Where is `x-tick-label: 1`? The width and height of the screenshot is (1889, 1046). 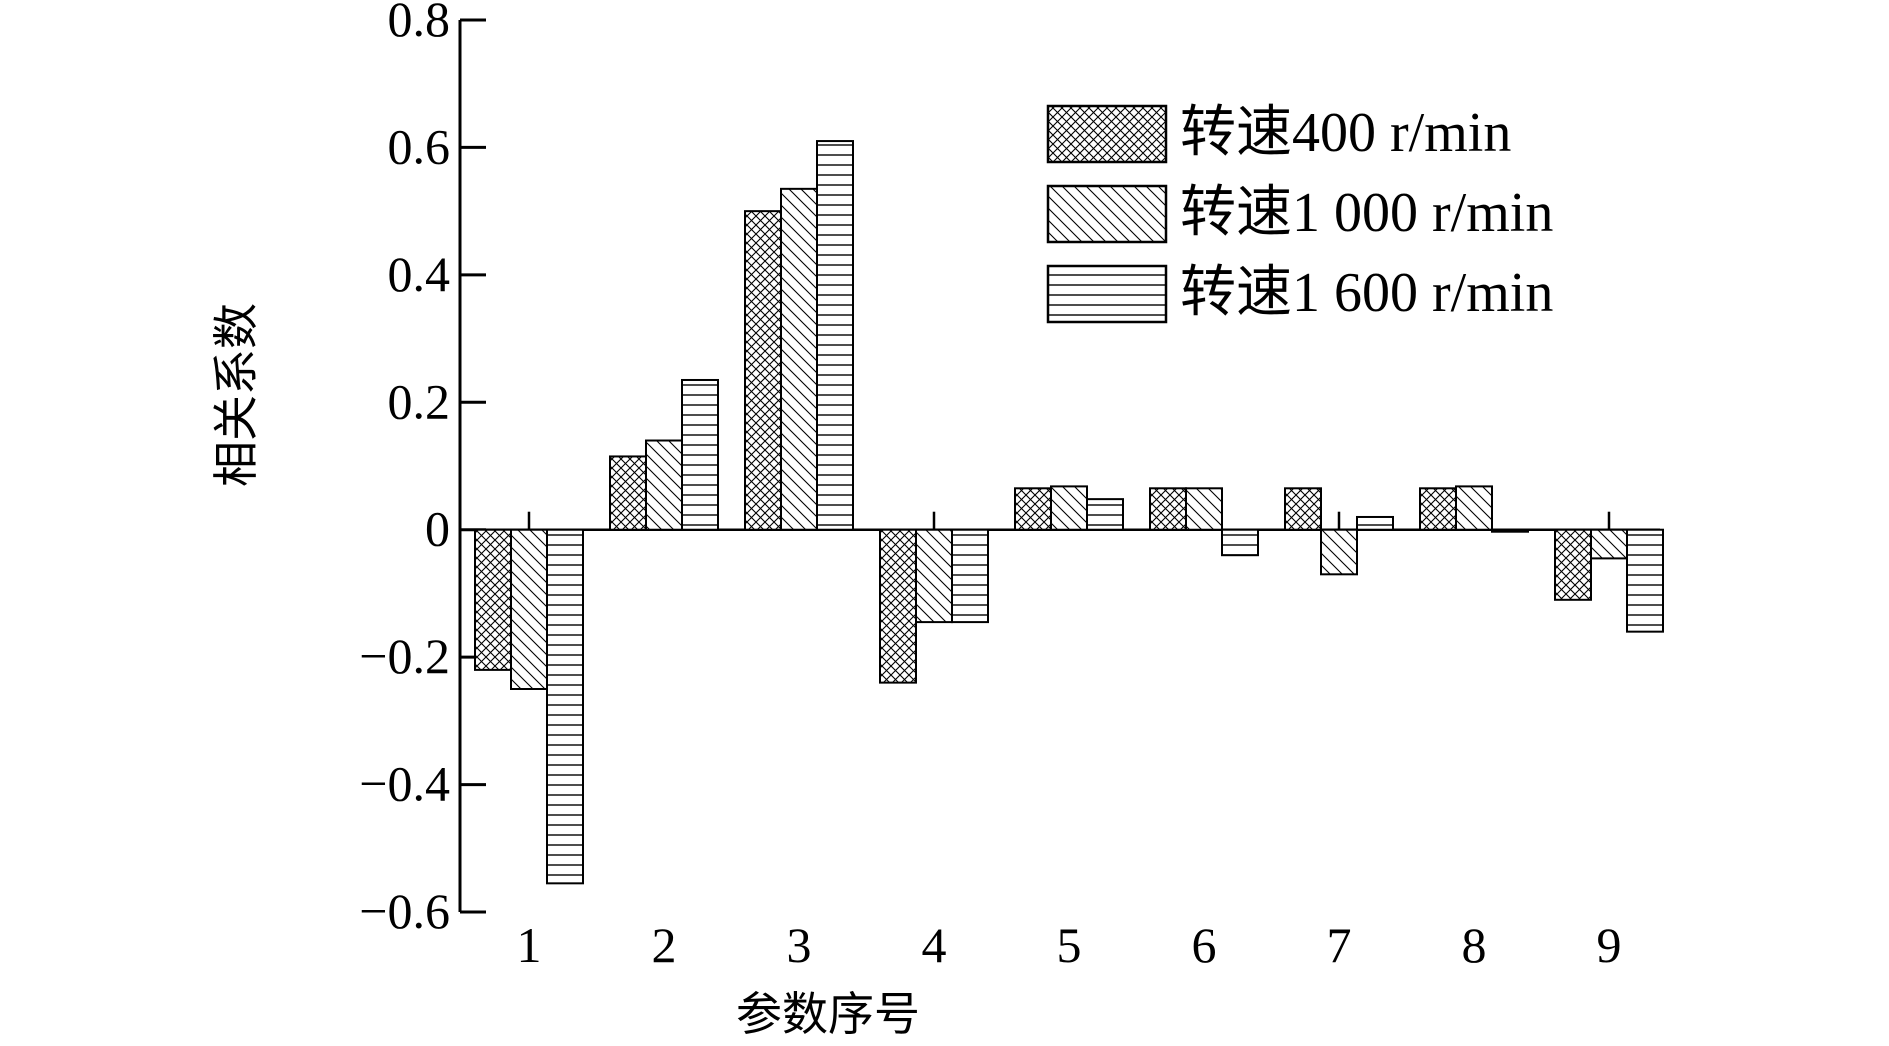 x-tick-label: 1 is located at coordinates (529, 945).